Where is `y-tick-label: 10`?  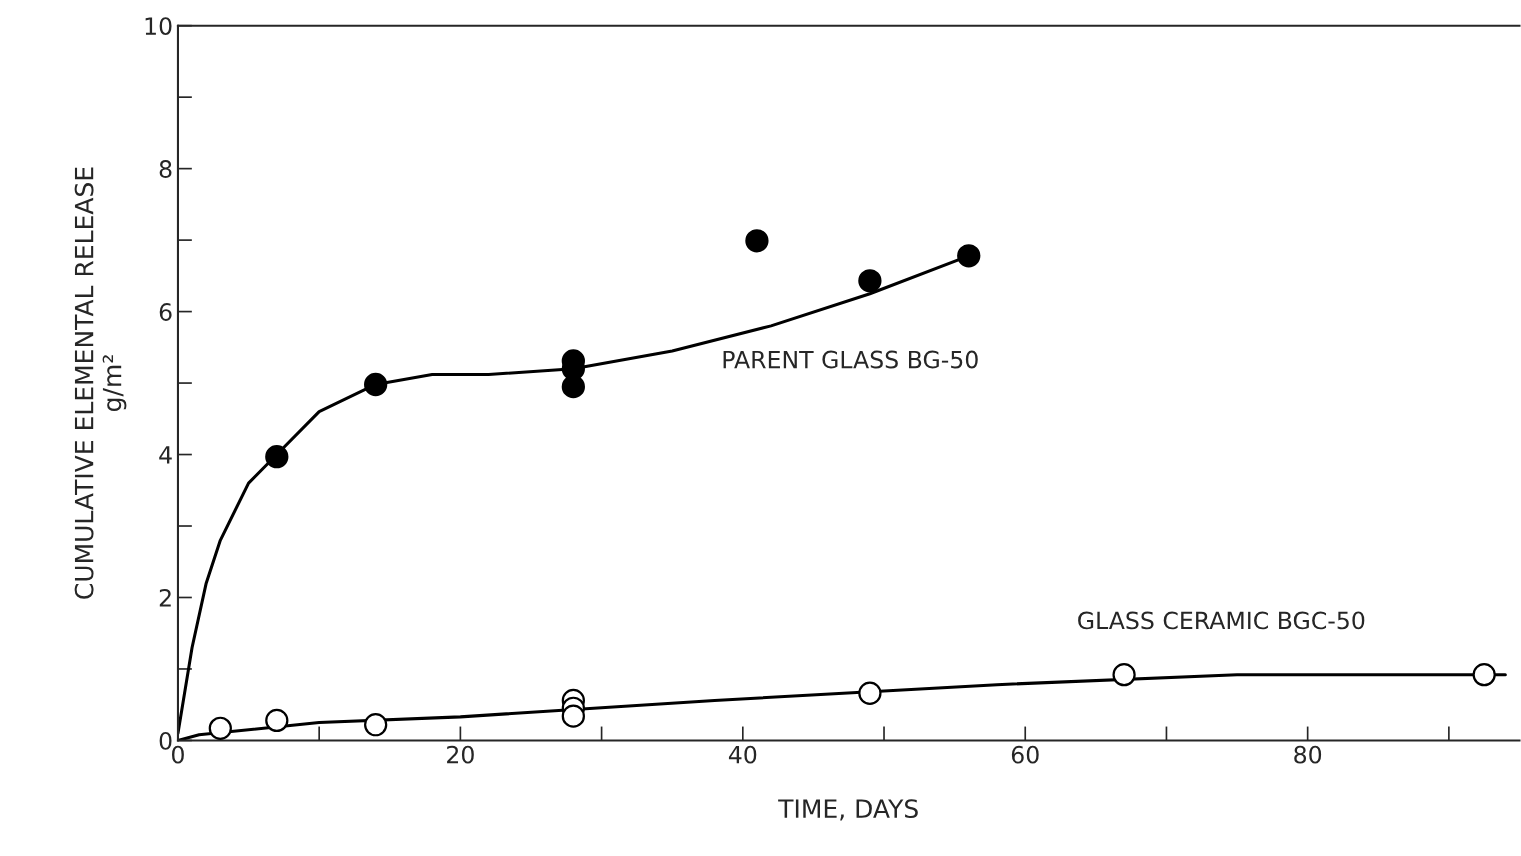
y-tick-label: 10 is located at coordinates (158, 26).